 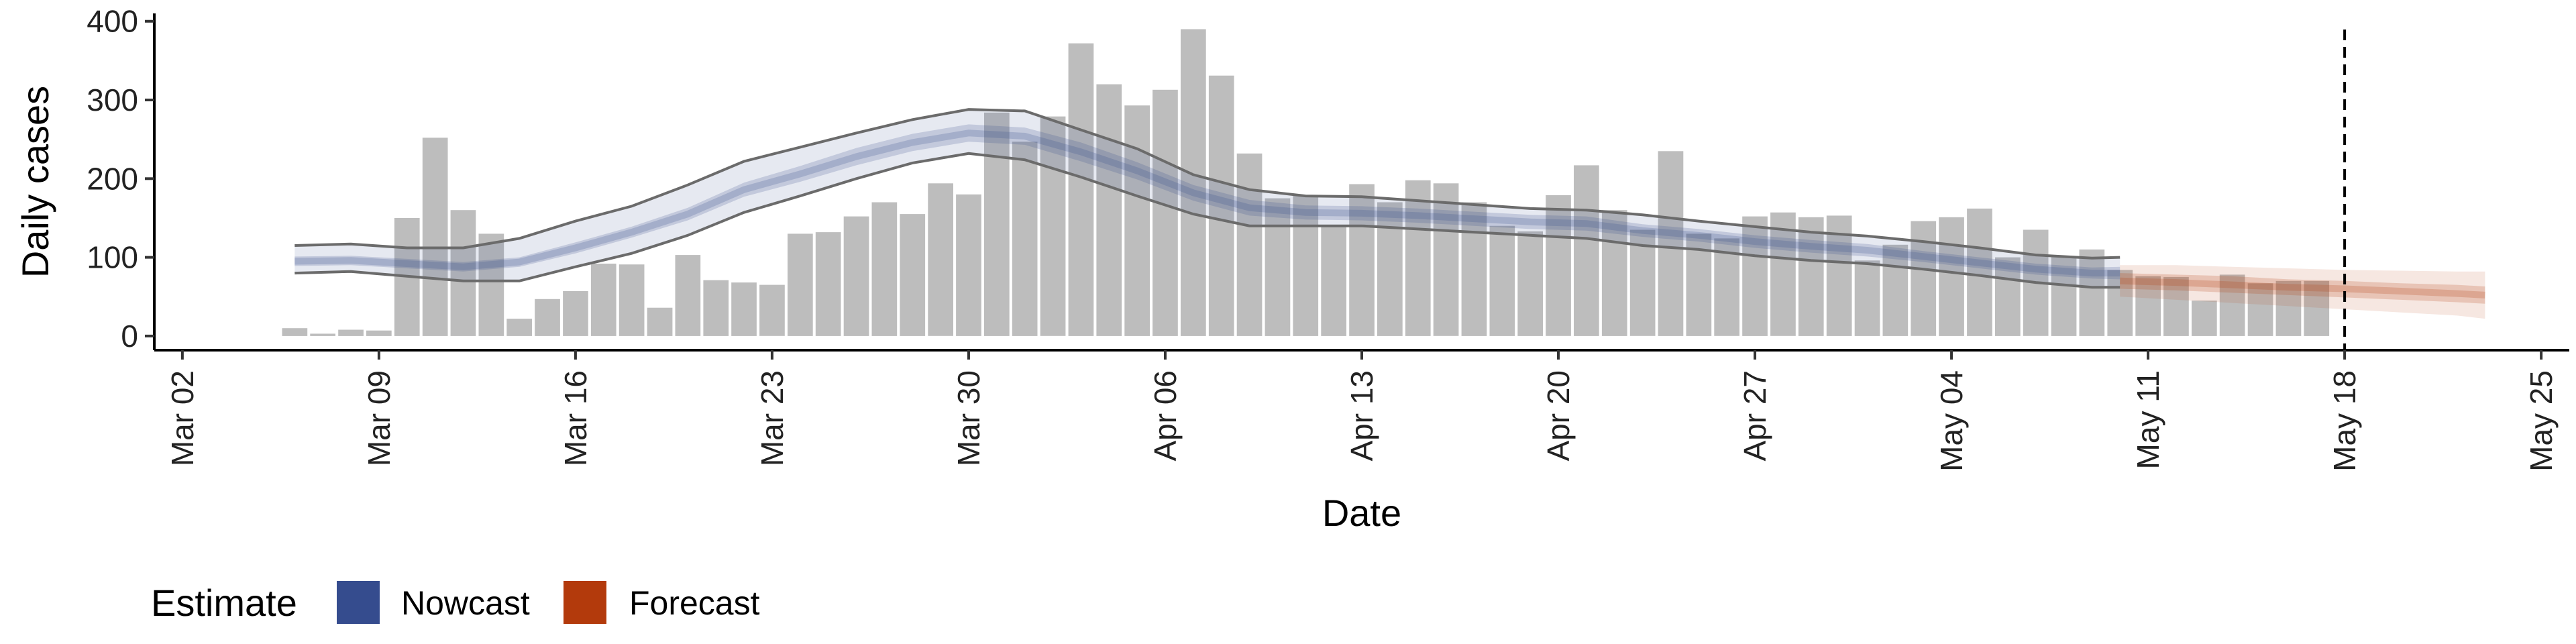 I want to click on y-tick-label: 200, so click(x=112, y=178).